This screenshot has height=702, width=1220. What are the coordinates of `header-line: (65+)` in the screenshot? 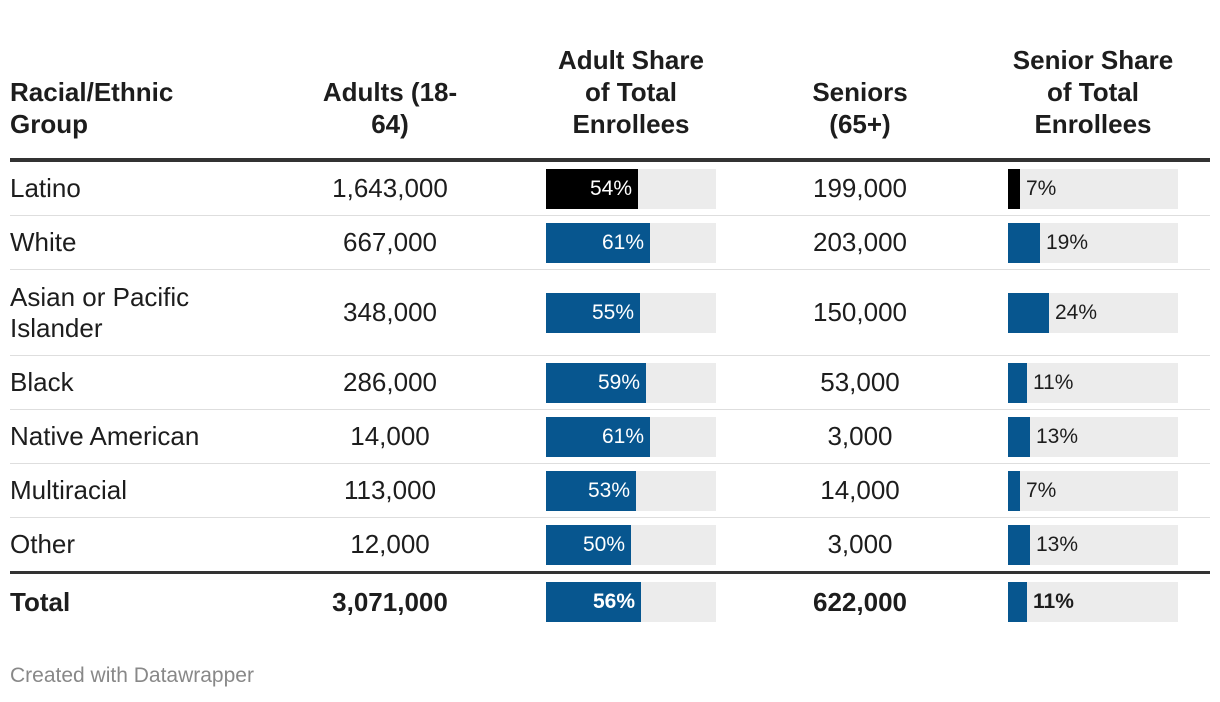 It's located at (860, 124).